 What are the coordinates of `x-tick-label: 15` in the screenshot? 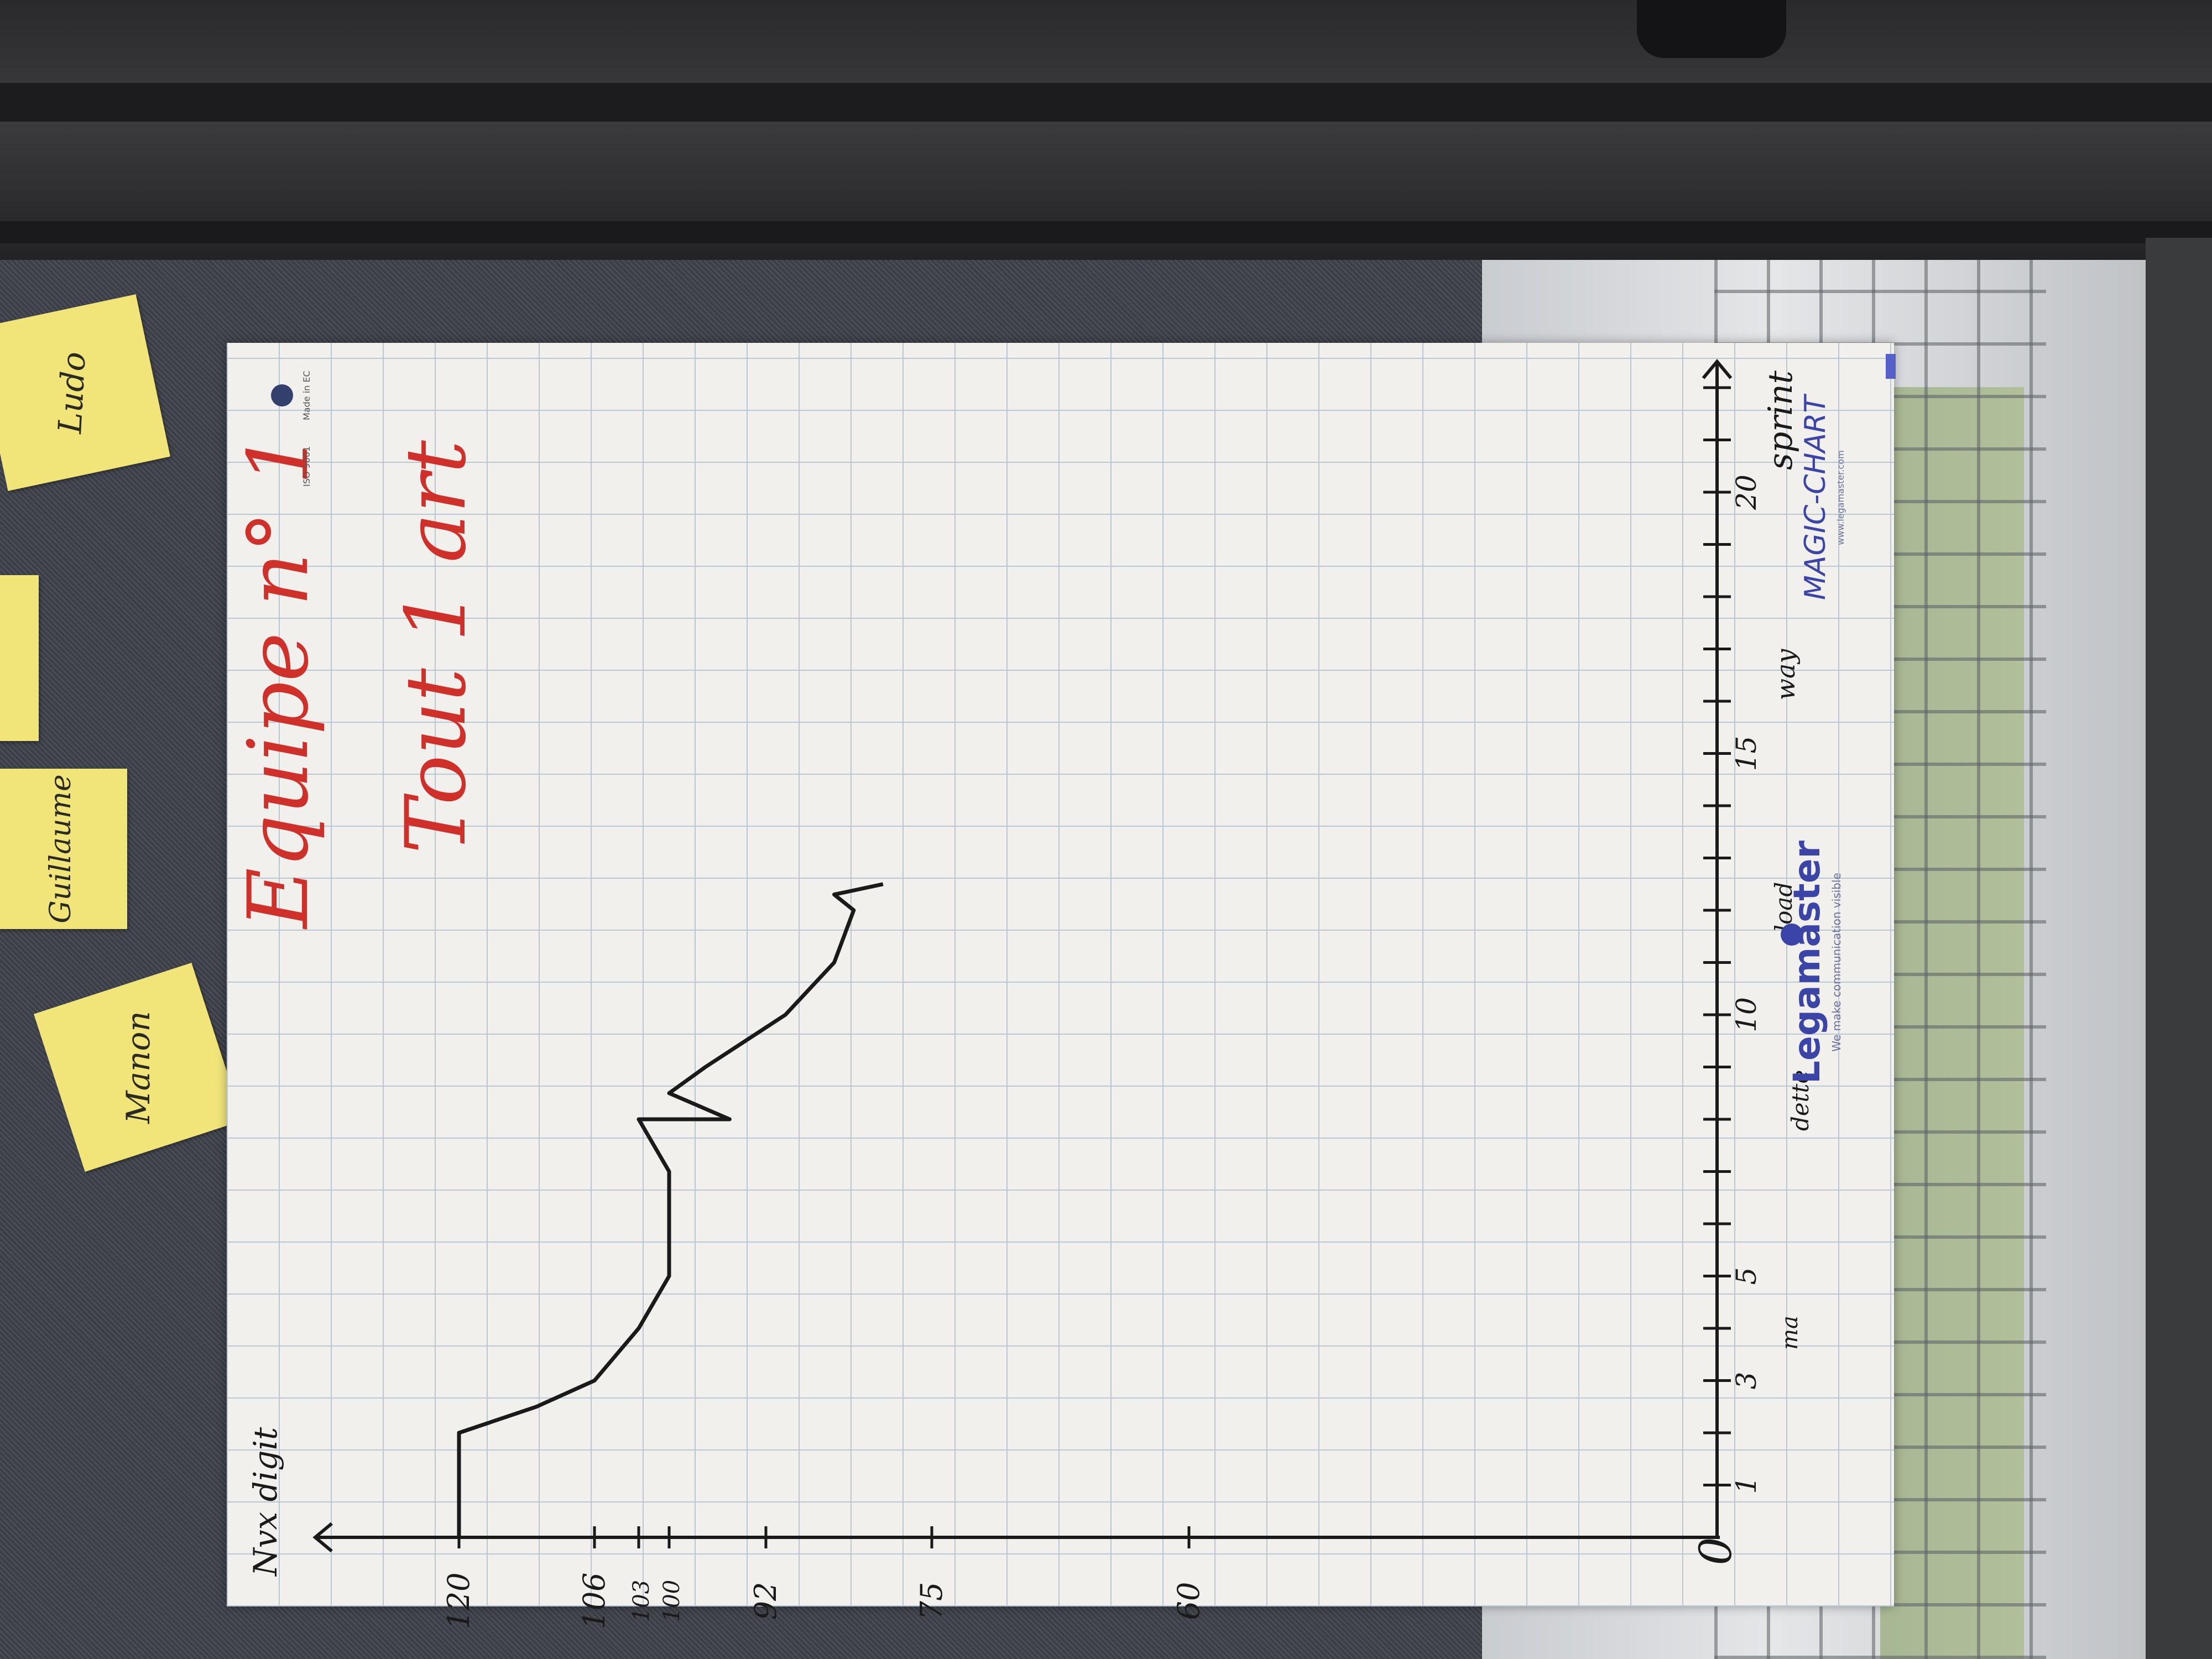 It's located at (1746, 754).